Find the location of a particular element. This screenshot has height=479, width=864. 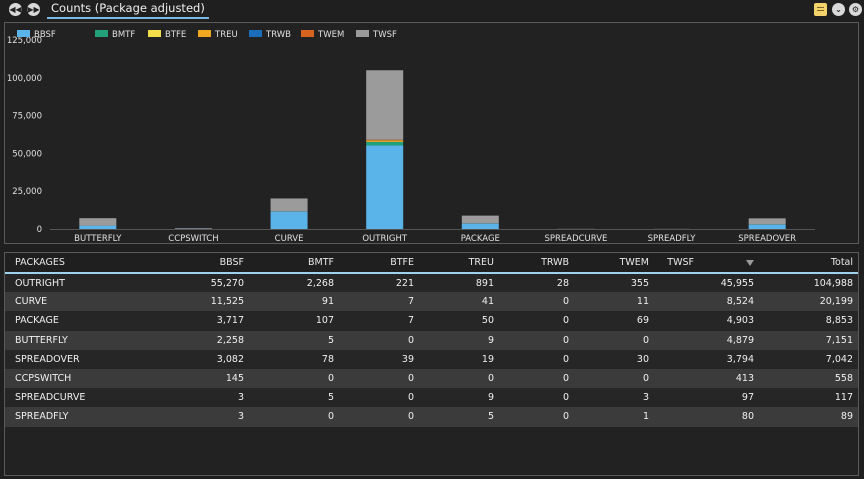

tab-counts: Counts (Package adjusted) is located at coordinates (128, 10).